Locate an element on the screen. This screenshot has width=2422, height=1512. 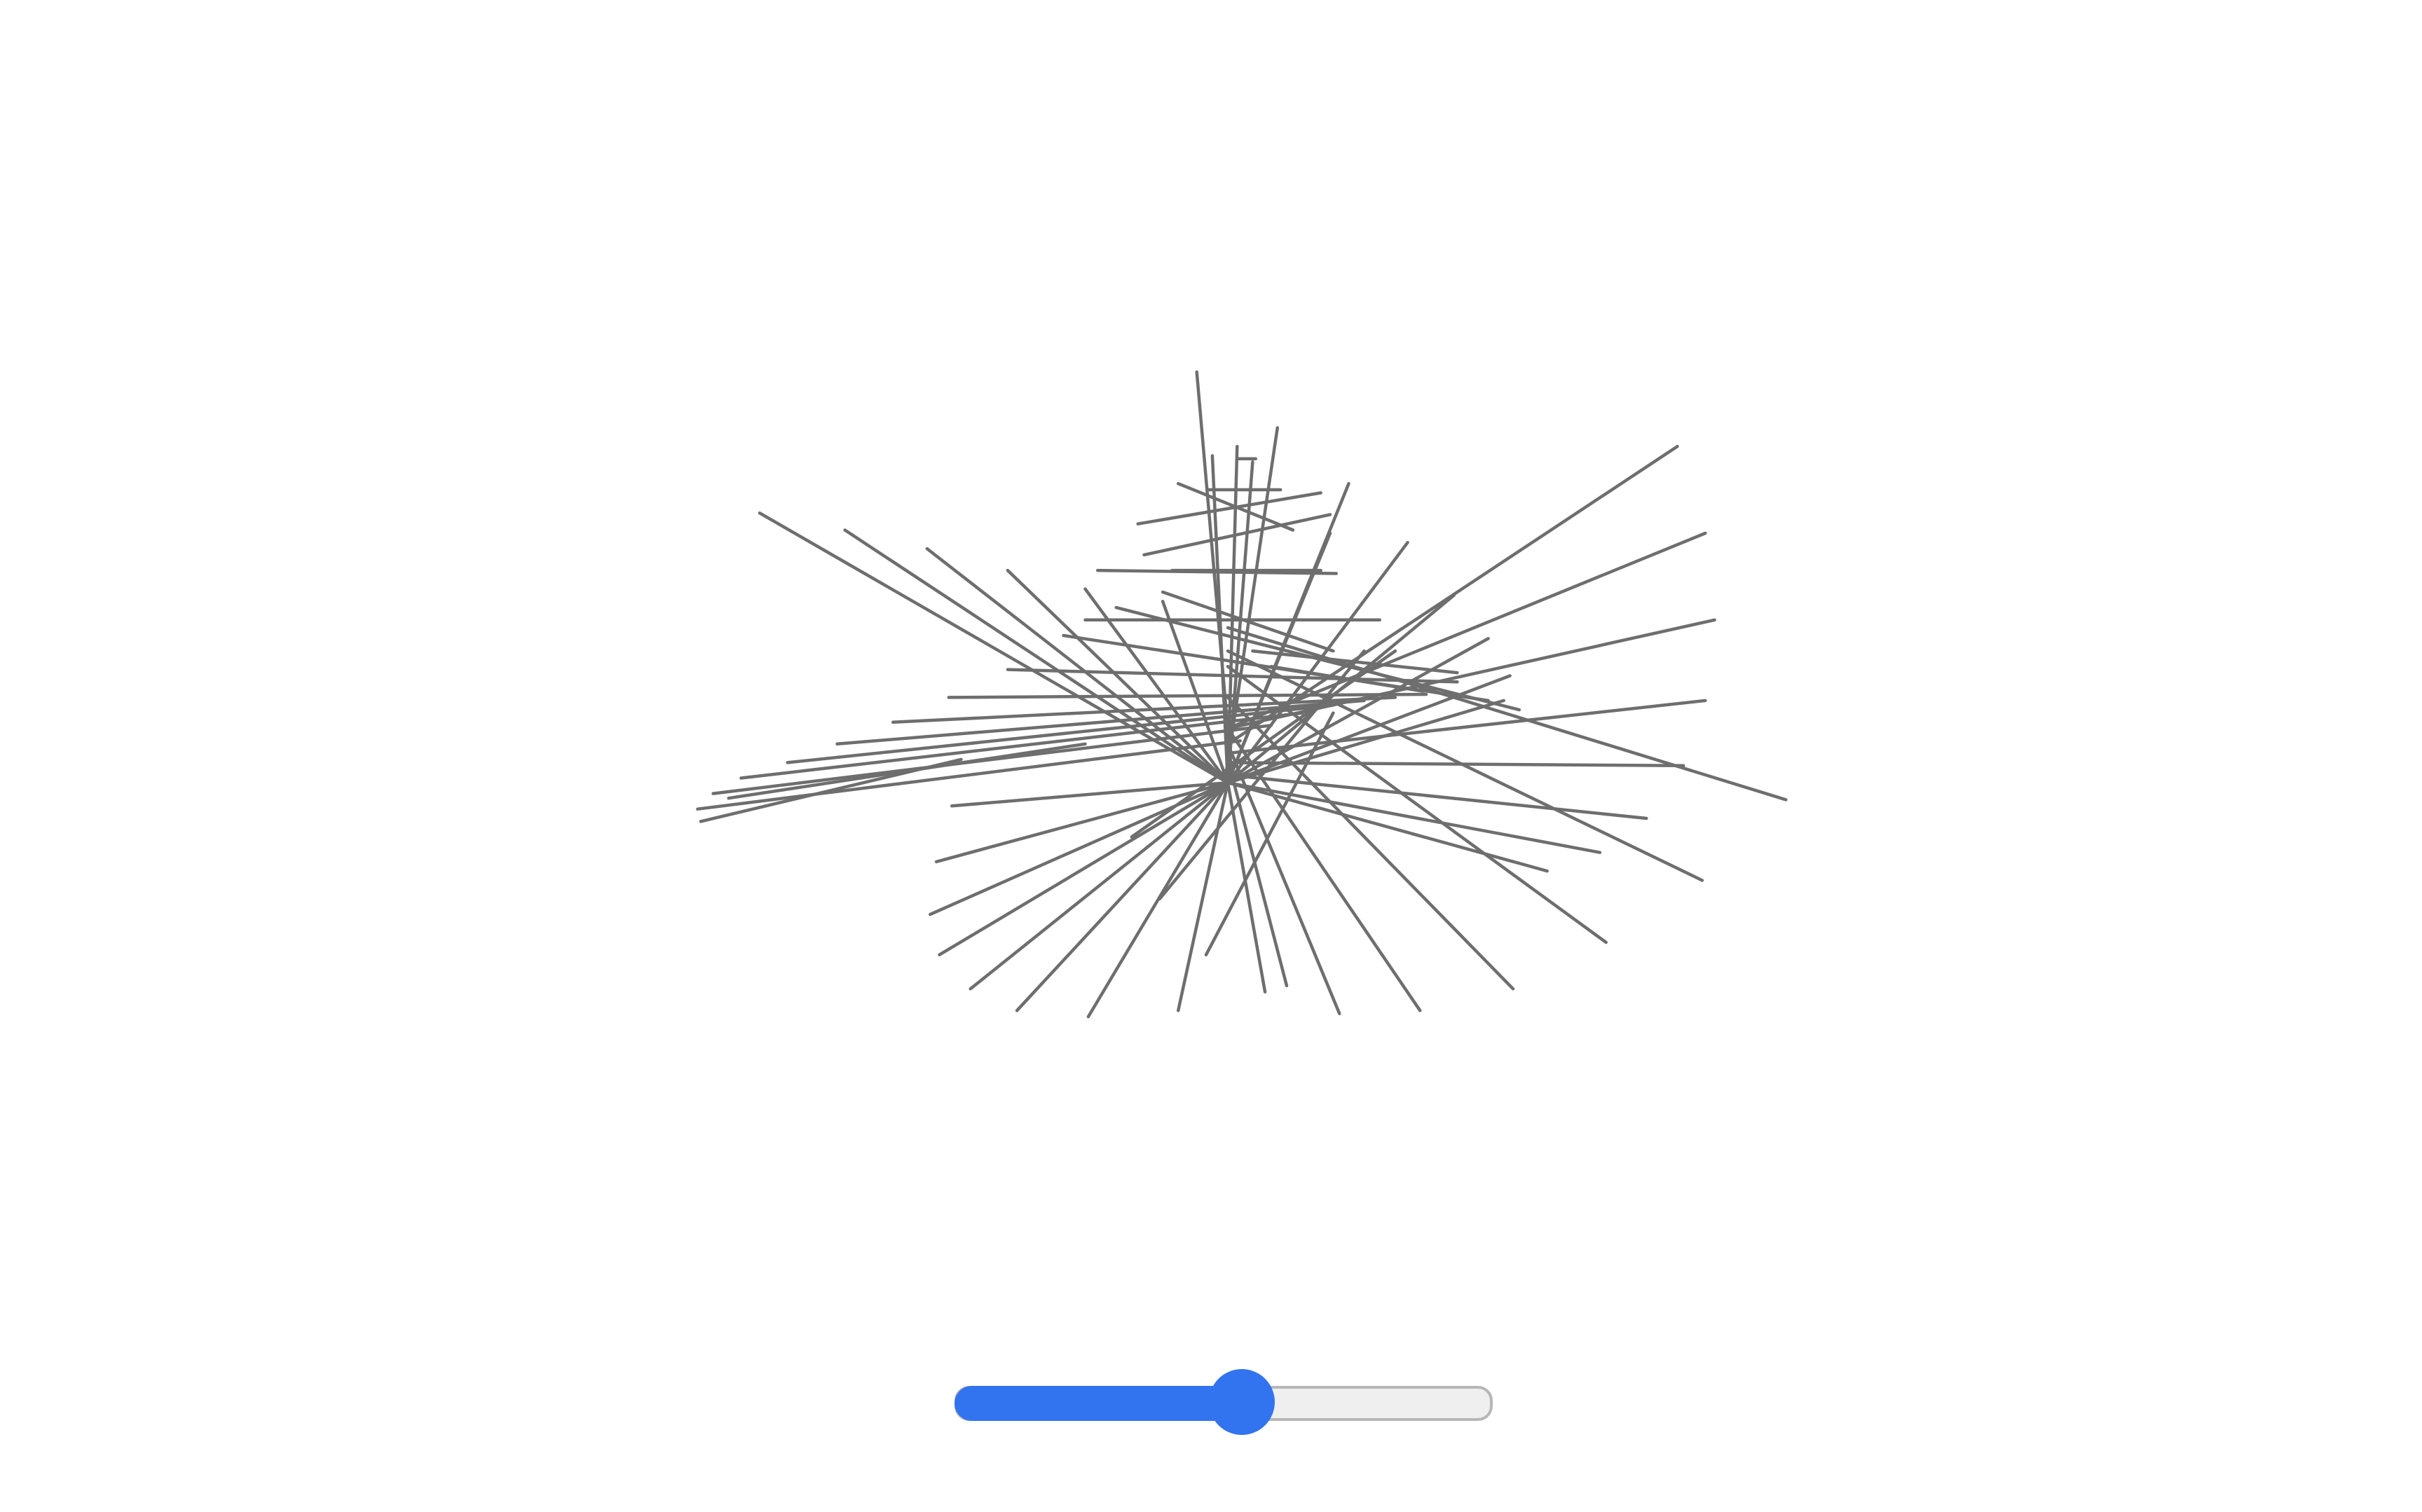
slider-thumb is located at coordinates (1242, 1402).